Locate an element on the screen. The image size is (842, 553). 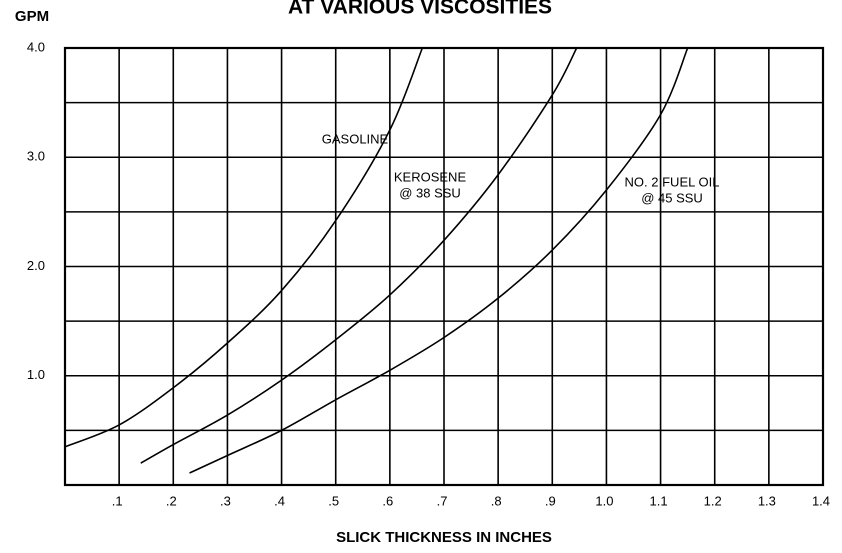
y-tick-label: 2.0 is located at coordinates (36, 265).